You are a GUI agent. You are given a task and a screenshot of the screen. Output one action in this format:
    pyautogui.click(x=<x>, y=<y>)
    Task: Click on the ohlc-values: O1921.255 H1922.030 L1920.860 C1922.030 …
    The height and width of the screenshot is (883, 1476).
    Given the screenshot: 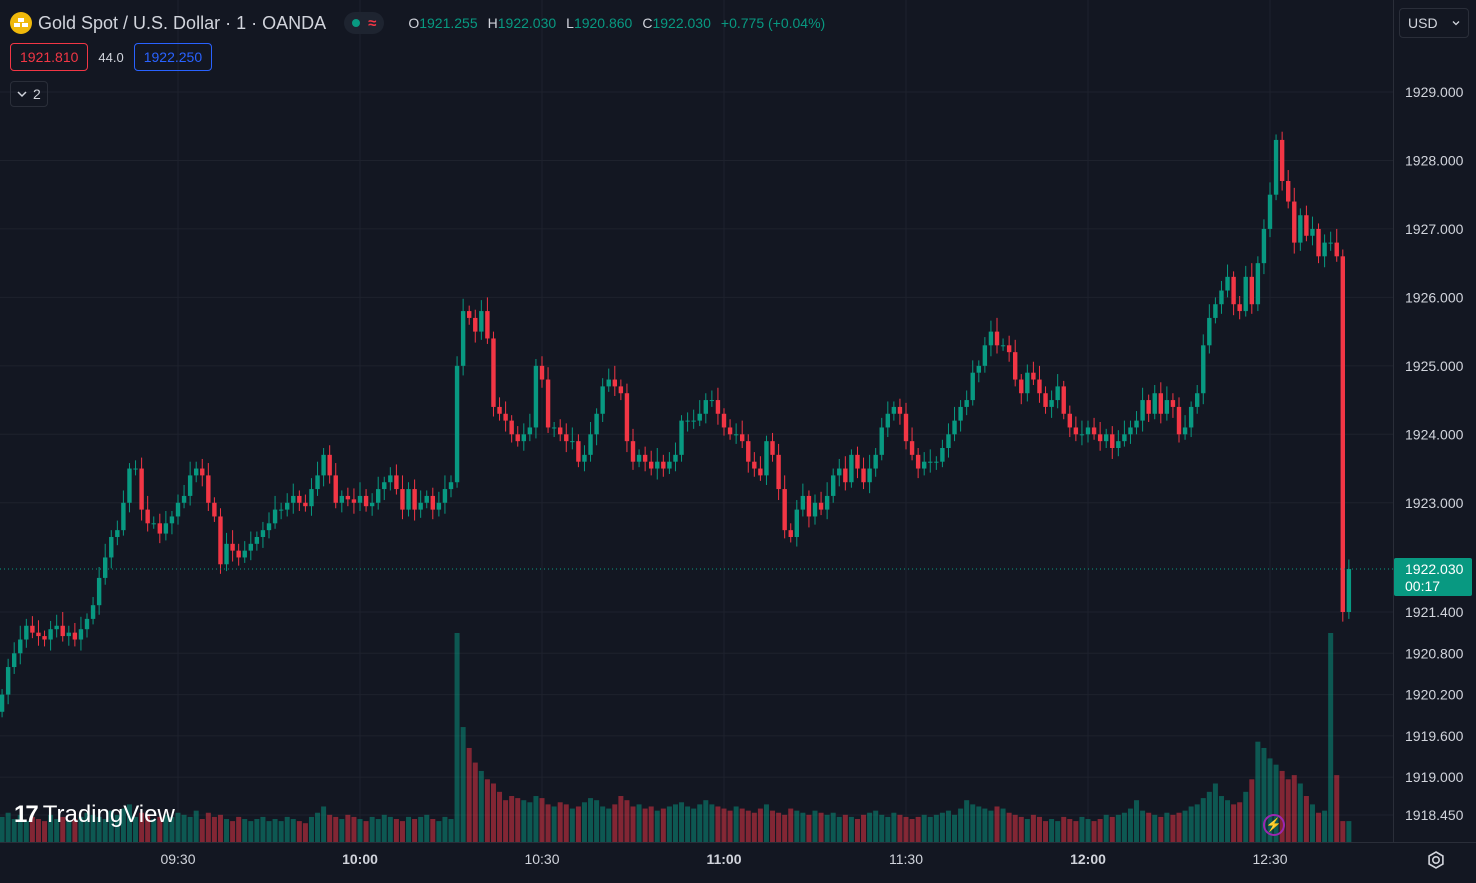 What is the action you would take?
    pyautogui.click(x=616, y=23)
    